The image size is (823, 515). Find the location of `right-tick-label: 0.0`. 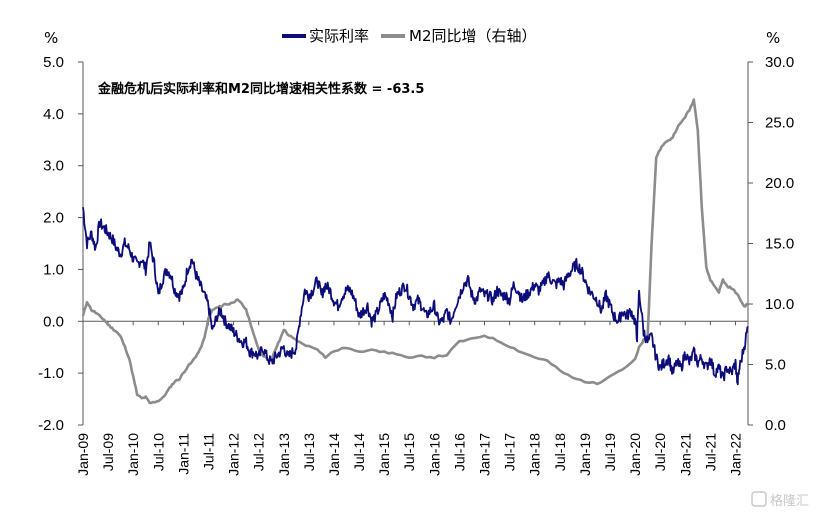

right-tick-label: 0.0 is located at coordinates (775, 425).